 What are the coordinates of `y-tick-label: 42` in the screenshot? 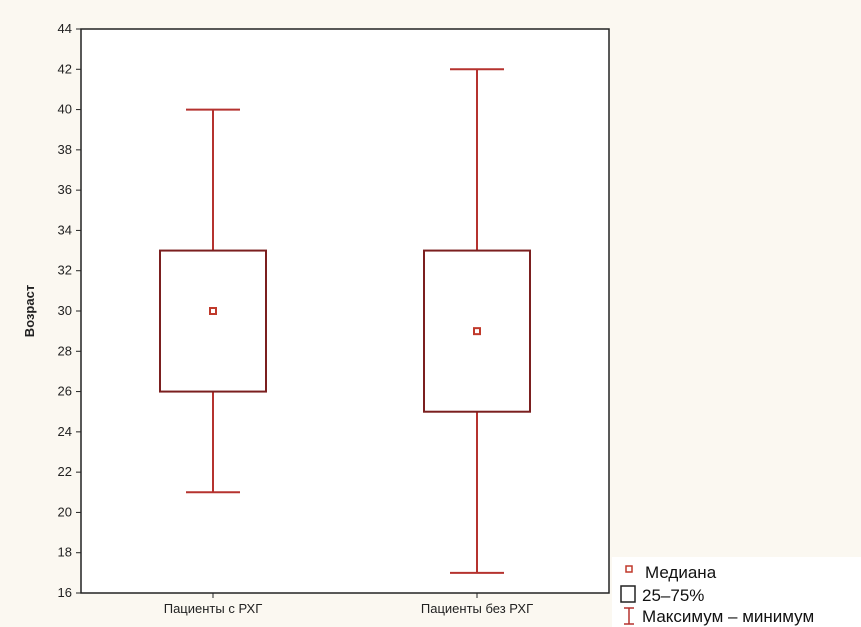 It's located at (65, 68).